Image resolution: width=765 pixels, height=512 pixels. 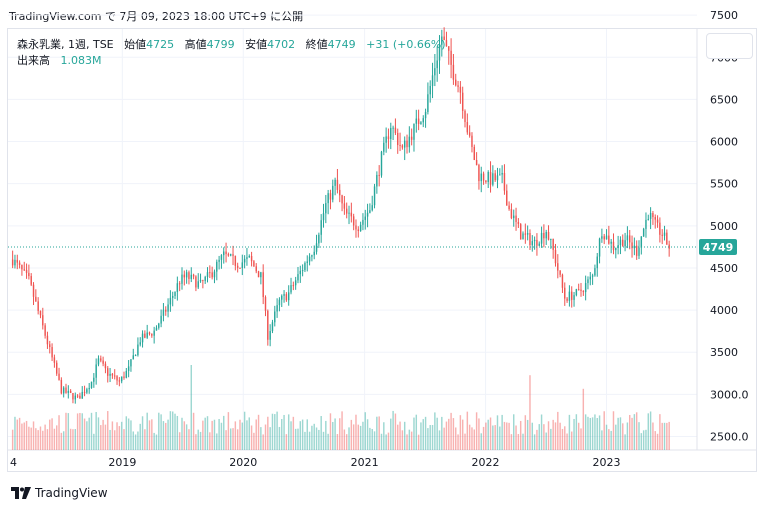 I want to click on legend-volume-label: 出来高, so click(x=33, y=60).